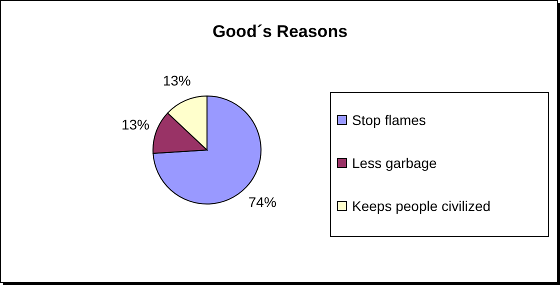 This screenshot has height=285, width=560. What do you see at coordinates (389, 120) in the screenshot?
I see `legend-label: Stop flames` at bounding box center [389, 120].